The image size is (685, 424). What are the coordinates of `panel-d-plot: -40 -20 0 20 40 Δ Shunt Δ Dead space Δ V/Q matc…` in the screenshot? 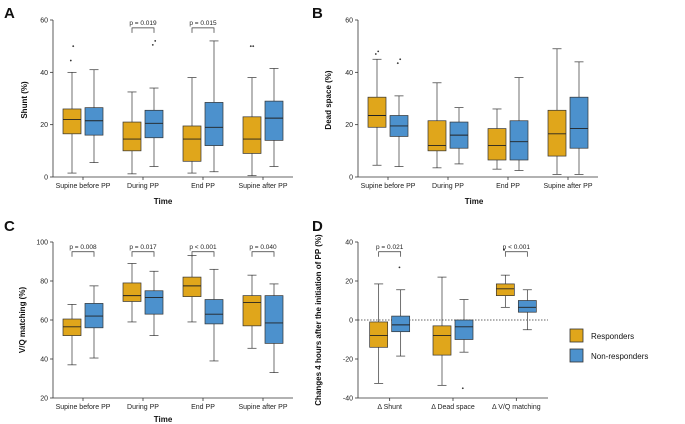 It's located at (445, 325).